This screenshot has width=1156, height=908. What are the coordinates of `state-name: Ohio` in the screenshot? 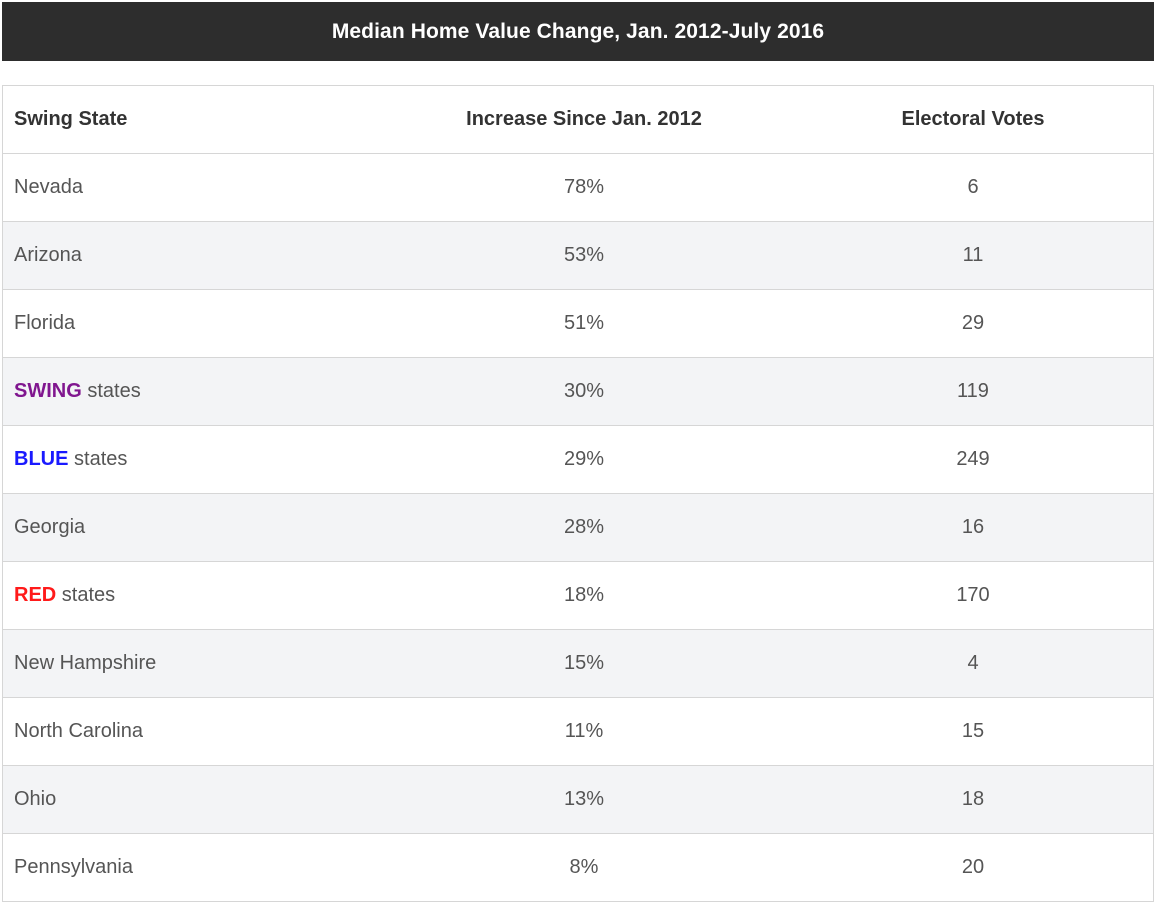 It's located at (35, 799).